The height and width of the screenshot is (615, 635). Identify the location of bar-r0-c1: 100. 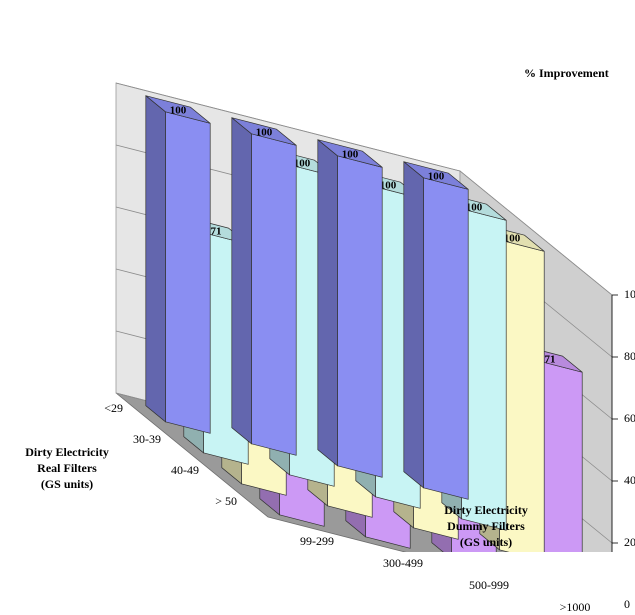
(264, 286).